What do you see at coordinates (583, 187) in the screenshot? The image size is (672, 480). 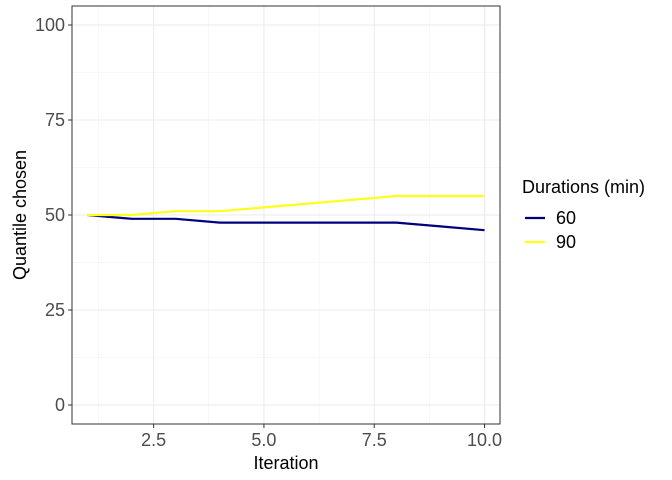 I see `legend-title: Durations (min)` at bounding box center [583, 187].